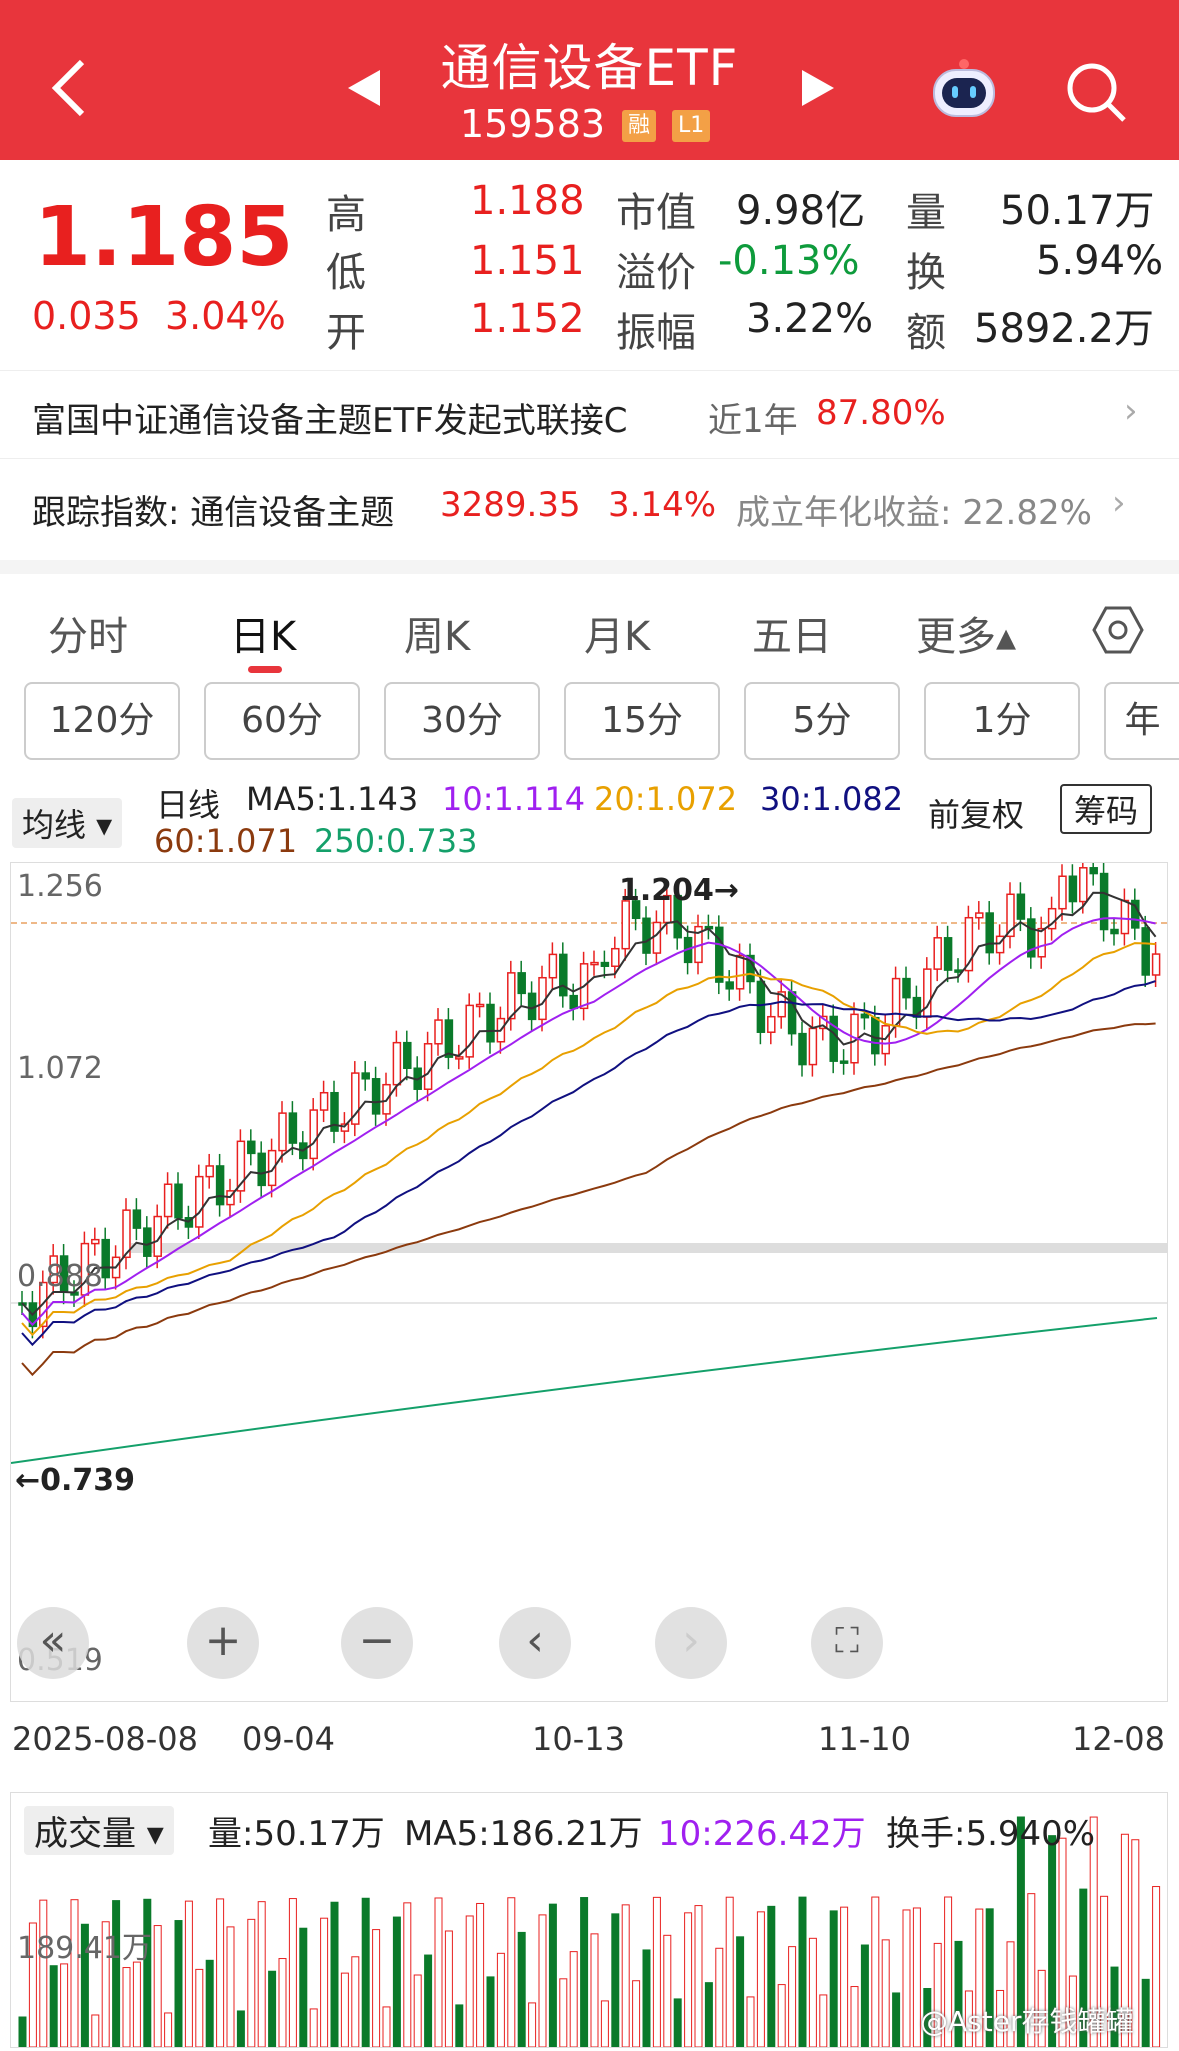 The height and width of the screenshot is (2051, 1179). Describe the element at coordinates (223, 1643) in the screenshot. I see `zoom-in-button: +` at that location.